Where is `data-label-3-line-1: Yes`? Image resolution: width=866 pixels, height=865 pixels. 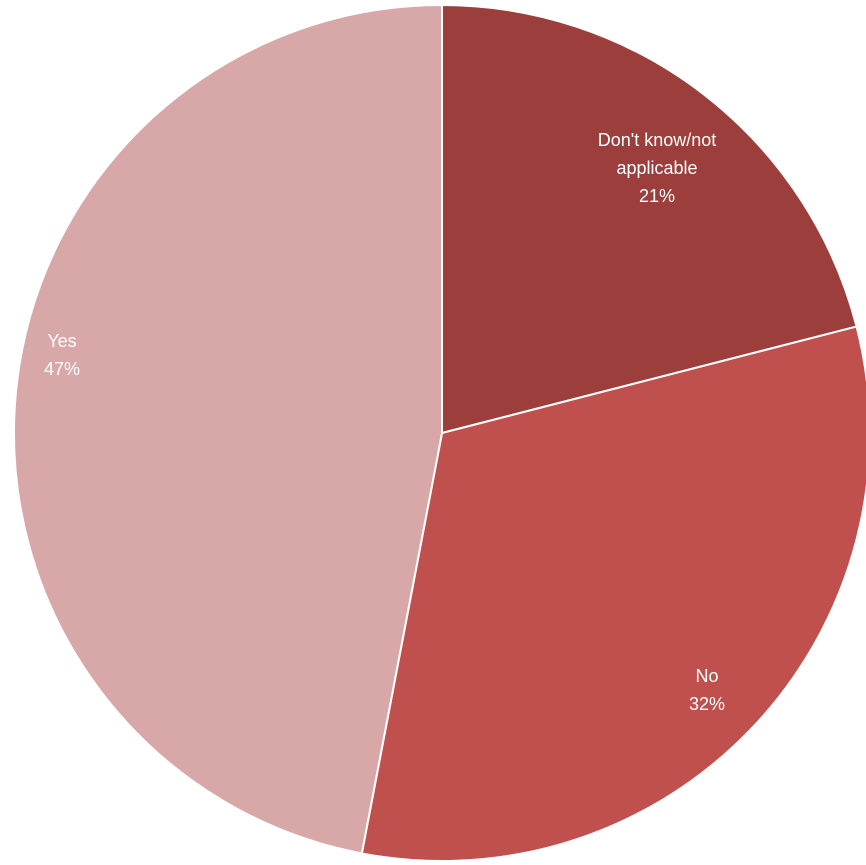 data-label-3-line-1: Yes is located at coordinates (61, 341).